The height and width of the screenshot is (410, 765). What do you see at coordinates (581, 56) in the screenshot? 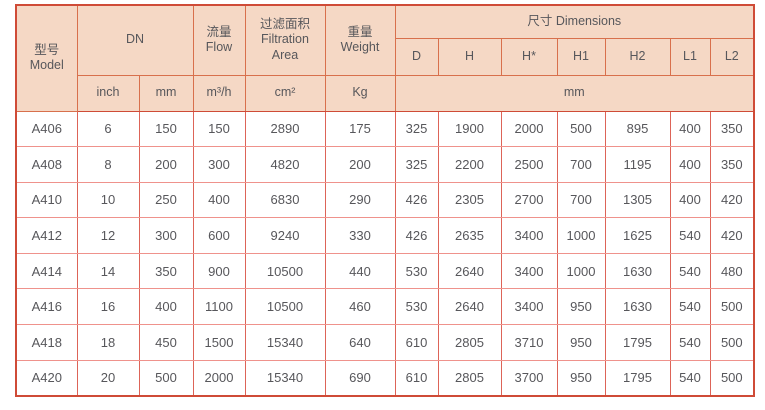
I see `header-dim-h1: H1` at bounding box center [581, 56].